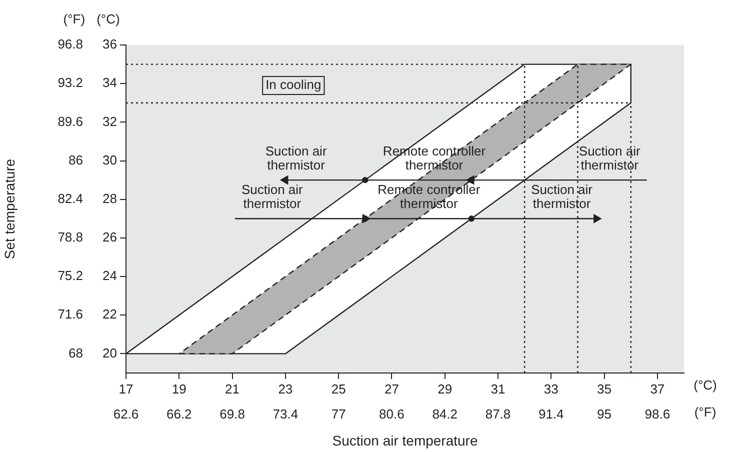 Image resolution: width=737 pixels, height=452 pixels. I want to click on y2-tick-label: 86, so click(75, 160).